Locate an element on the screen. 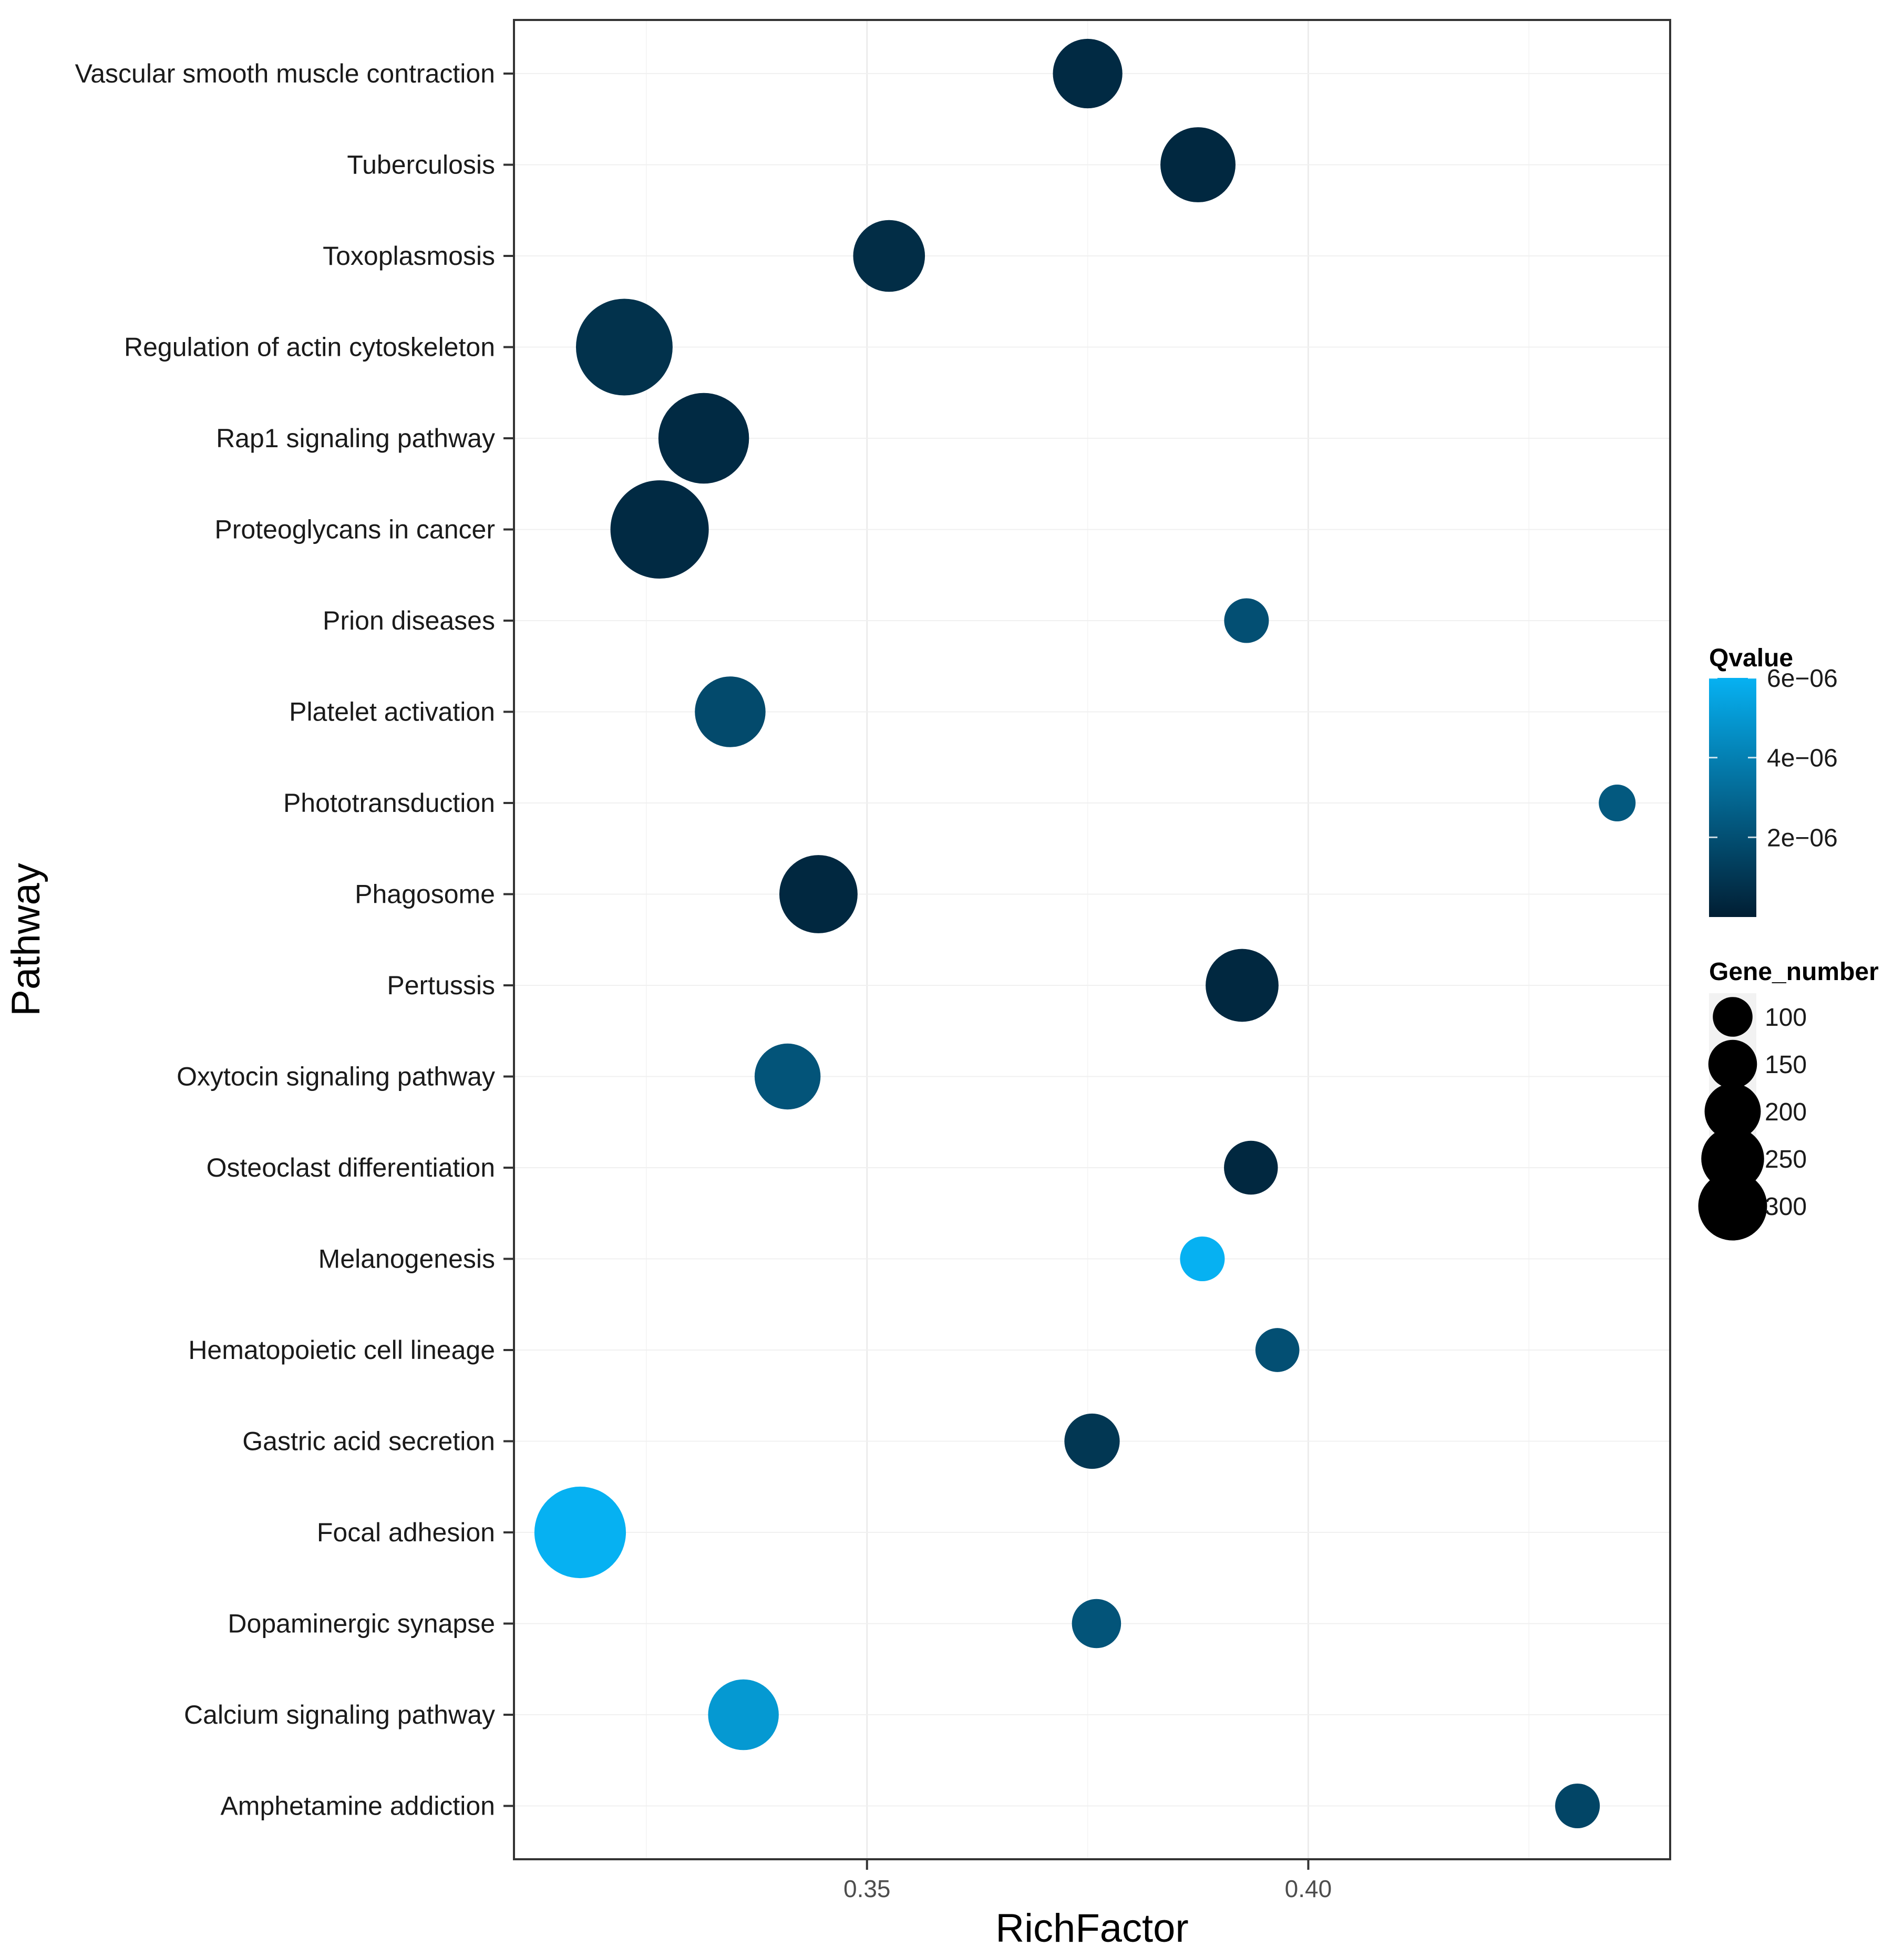 The width and height of the screenshot is (1904, 1957). qvalue-legend: Qvalue 2e−06 4e−06 6e−06 is located at coordinates (1773, 780).